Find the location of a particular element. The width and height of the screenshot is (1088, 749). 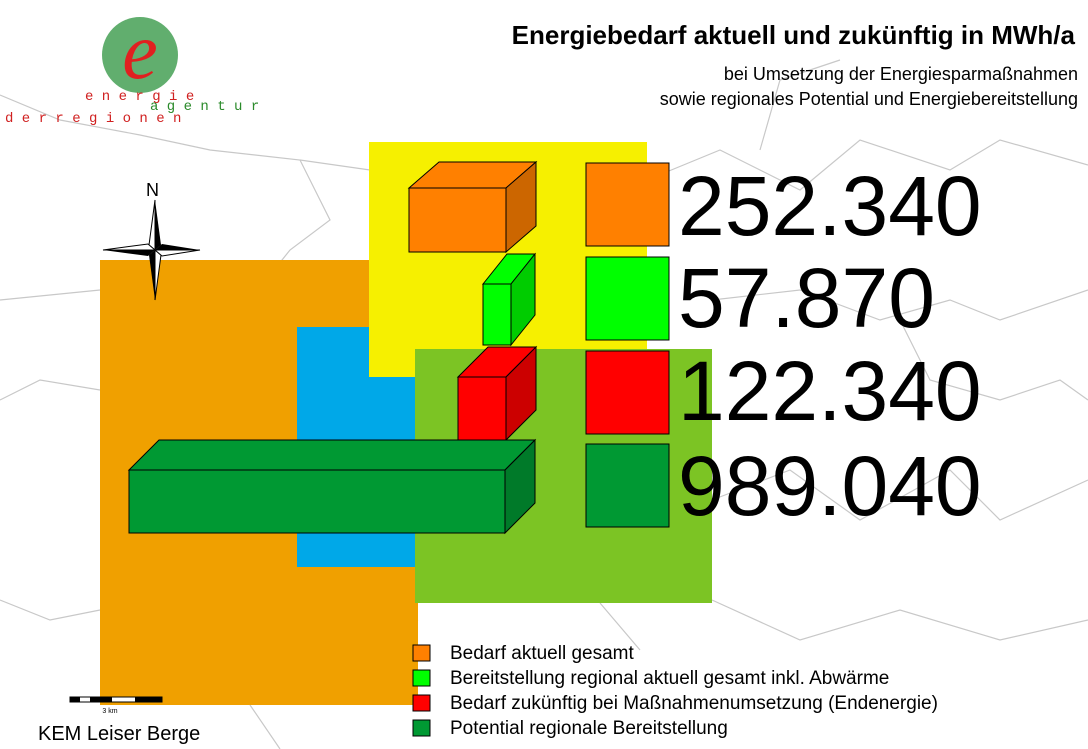

logo-text: a g e n t u r is located at coordinates (204, 107).